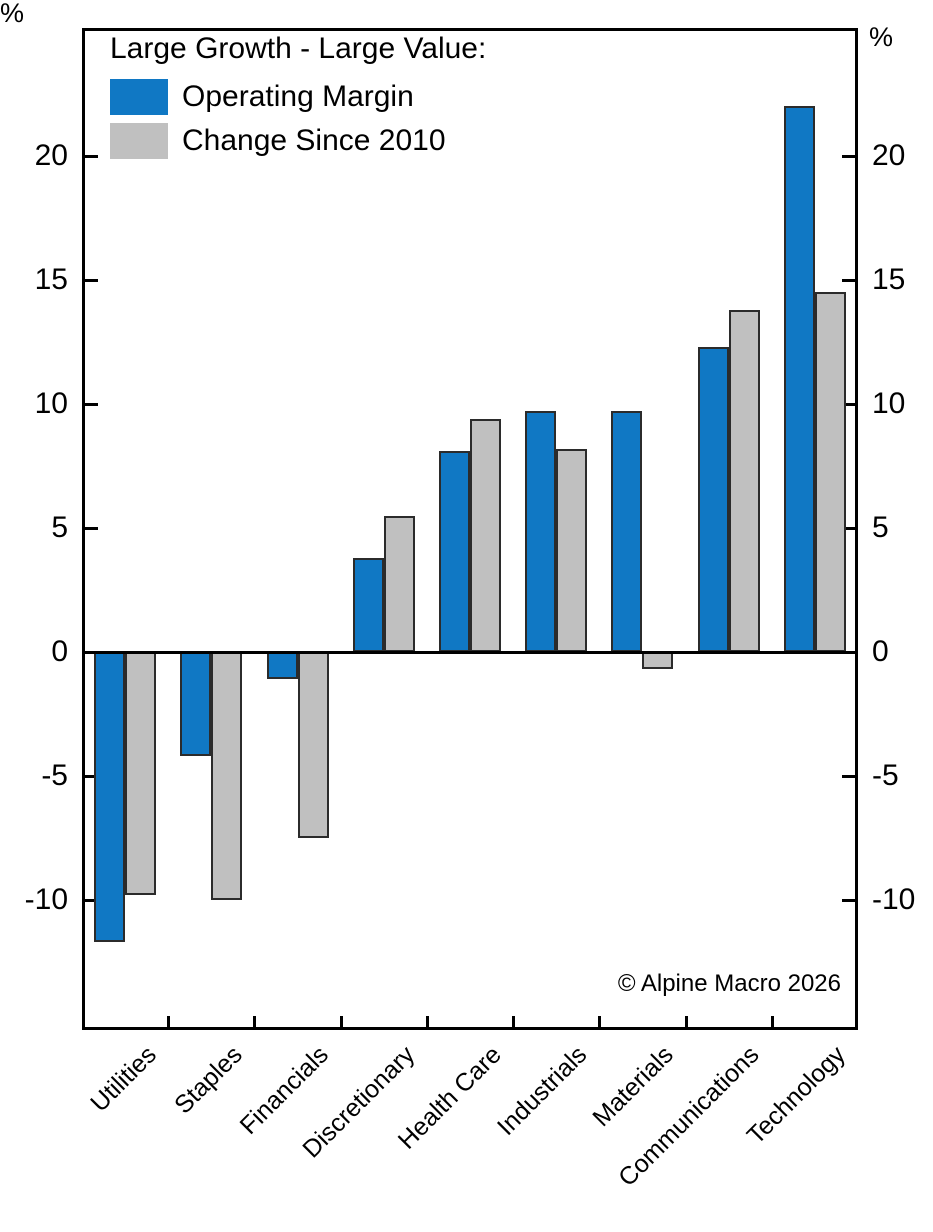 This screenshot has height=1232, width=933. I want to click on y-tick-label-left: 15, so click(51, 279).